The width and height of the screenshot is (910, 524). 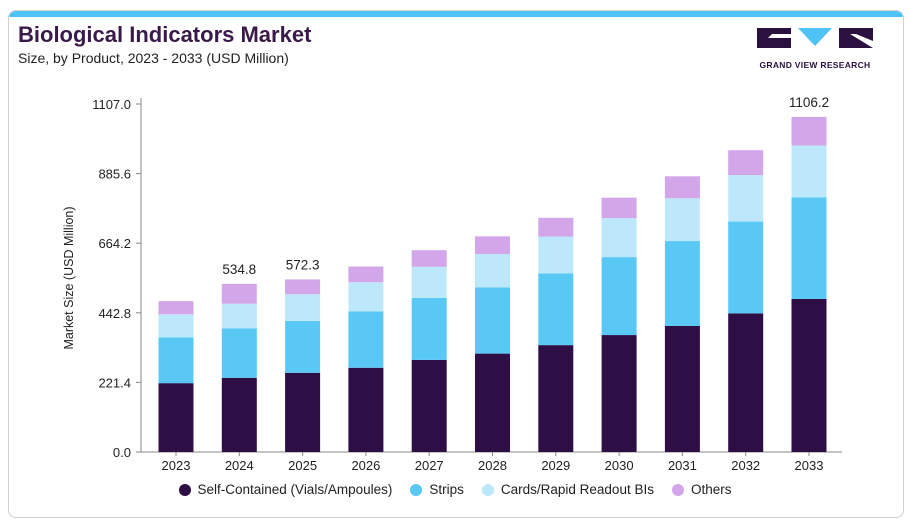 What do you see at coordinates (122, 452) in the screenshot?
I see `y-tick-label: 0.0` at bounding box center [122, 452].